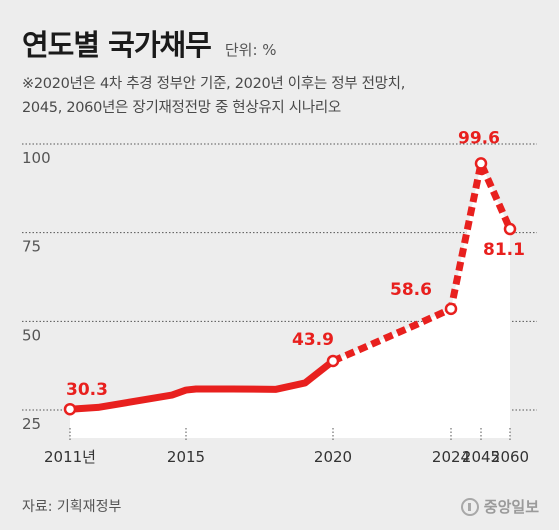 The image size is (559, 530). Describe the element at coordinates (451, 309) in the screenshot. I see `data-point-2024` at that location.